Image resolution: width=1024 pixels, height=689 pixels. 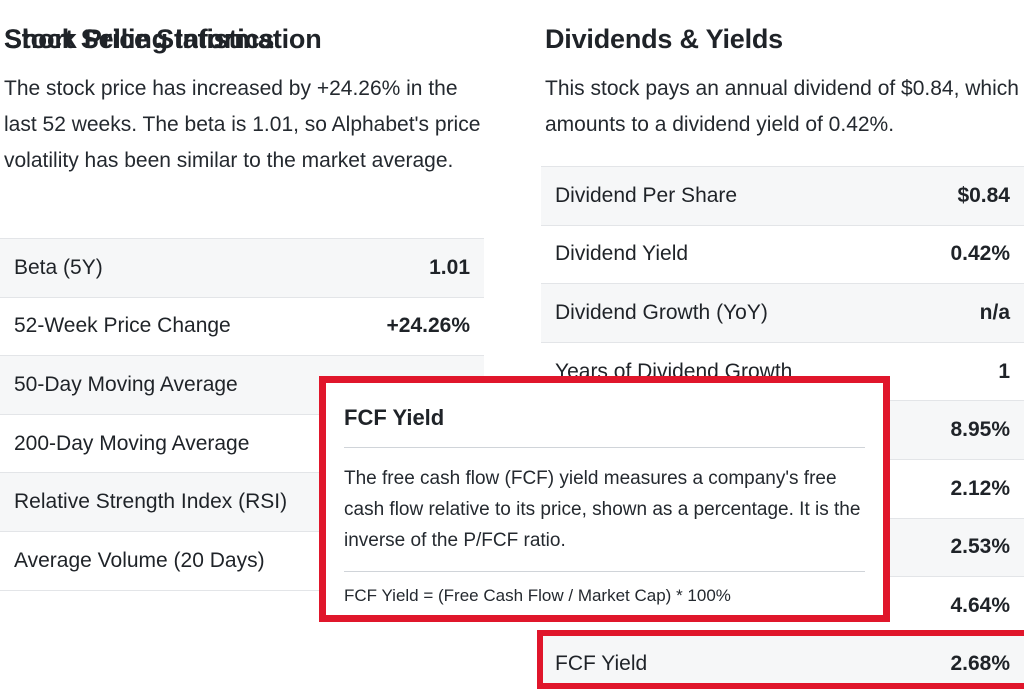 What do you see at coordinates (428, 326) in the screenshot?
I see `row-value: +24.26%` at bounding box center [428, 326].